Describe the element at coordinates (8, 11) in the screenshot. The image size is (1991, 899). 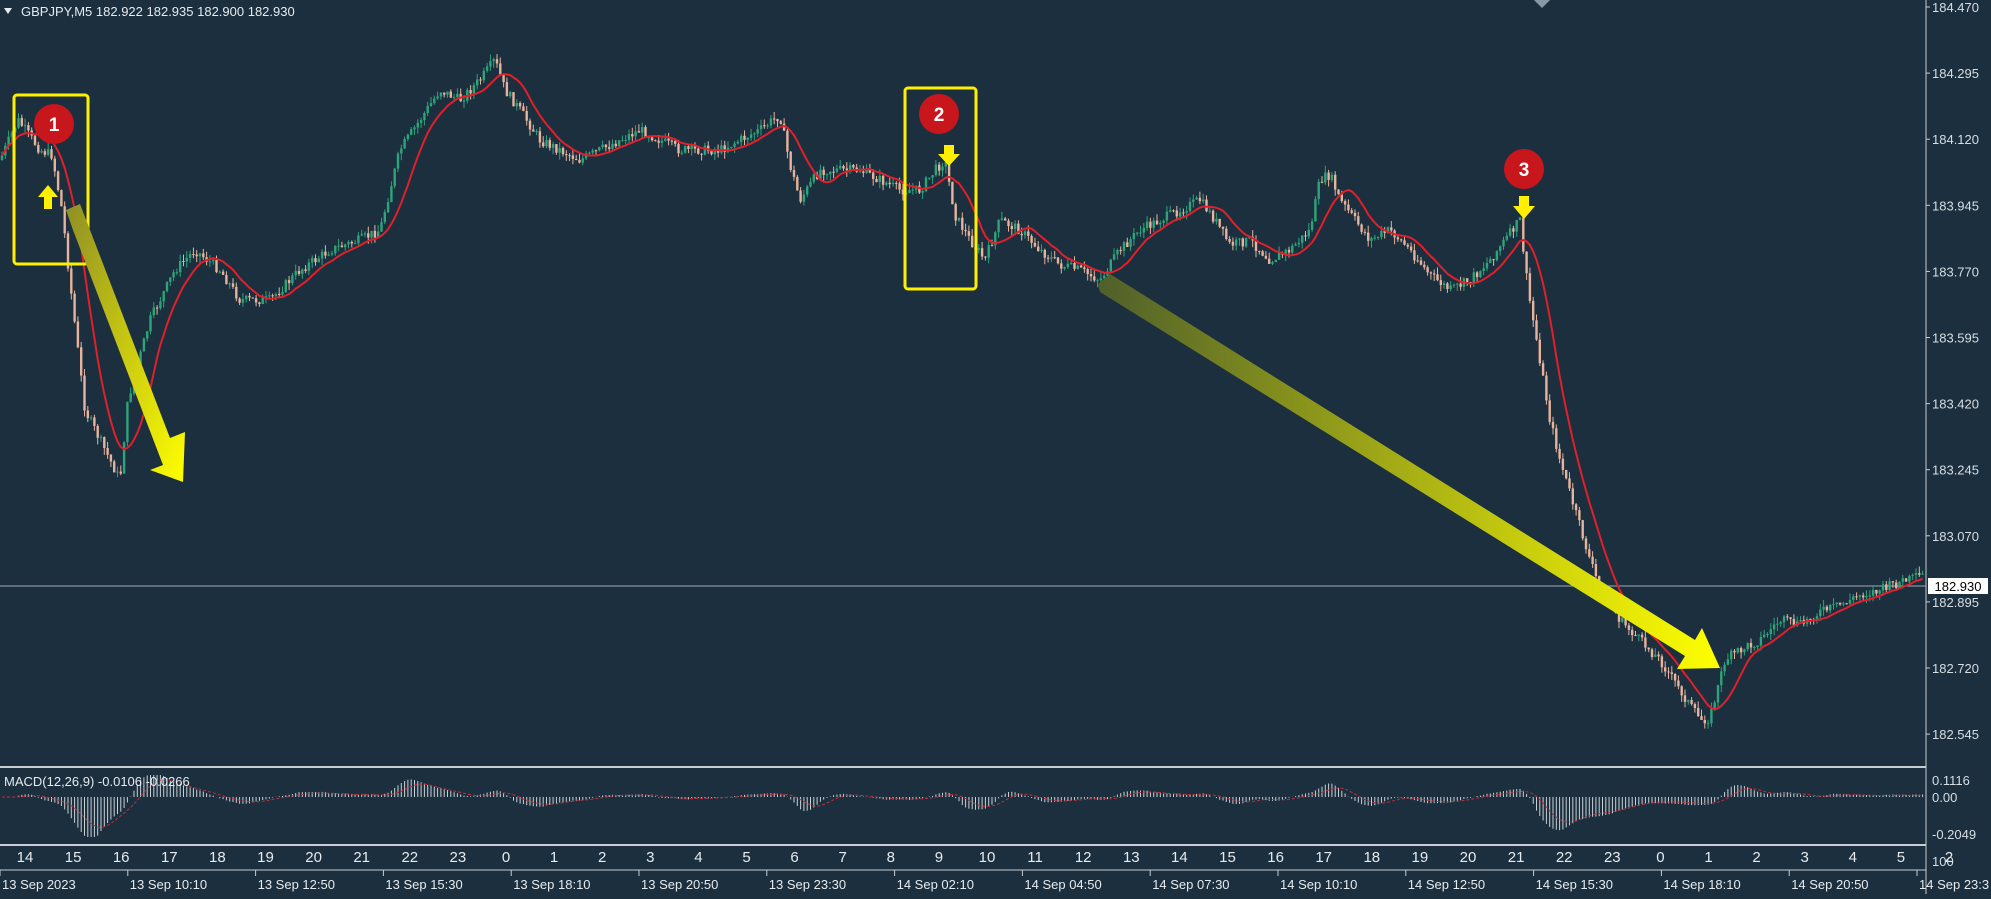
I see `triangle-down-icon` at that location.